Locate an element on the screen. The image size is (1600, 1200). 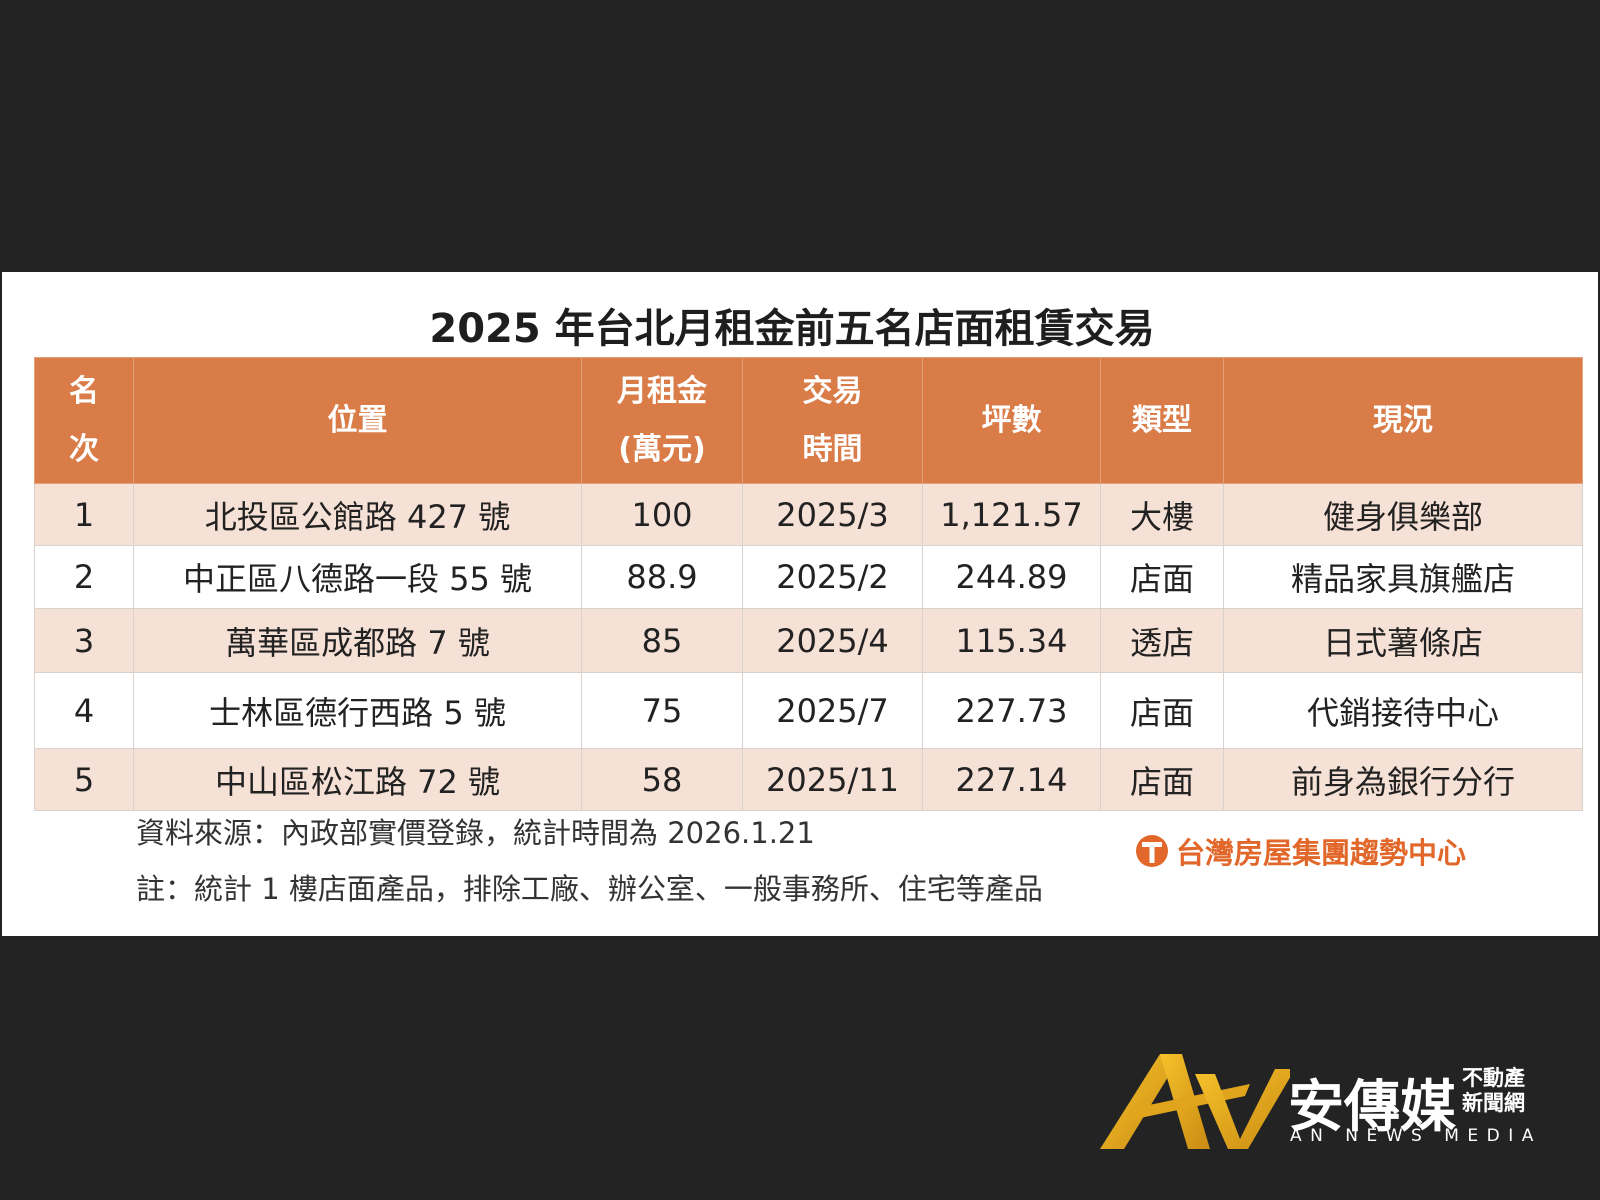
table-cell: 前身為銀行分行 is located at coordinates (1403, 779).